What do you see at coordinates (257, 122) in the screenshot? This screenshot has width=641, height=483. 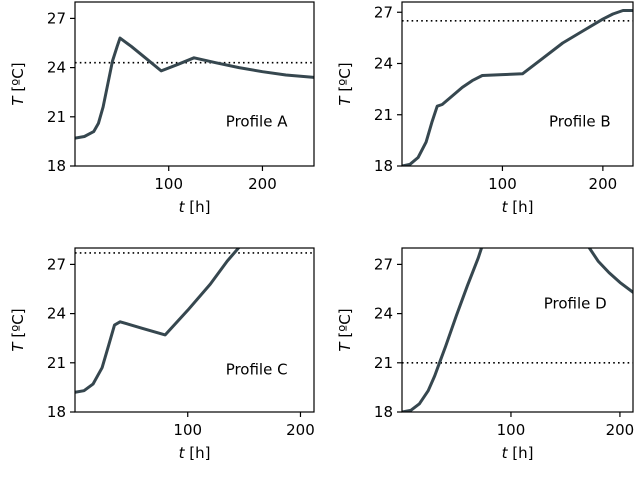 I see `profile-annotation: Profile A` at bounding box center [257, 122].